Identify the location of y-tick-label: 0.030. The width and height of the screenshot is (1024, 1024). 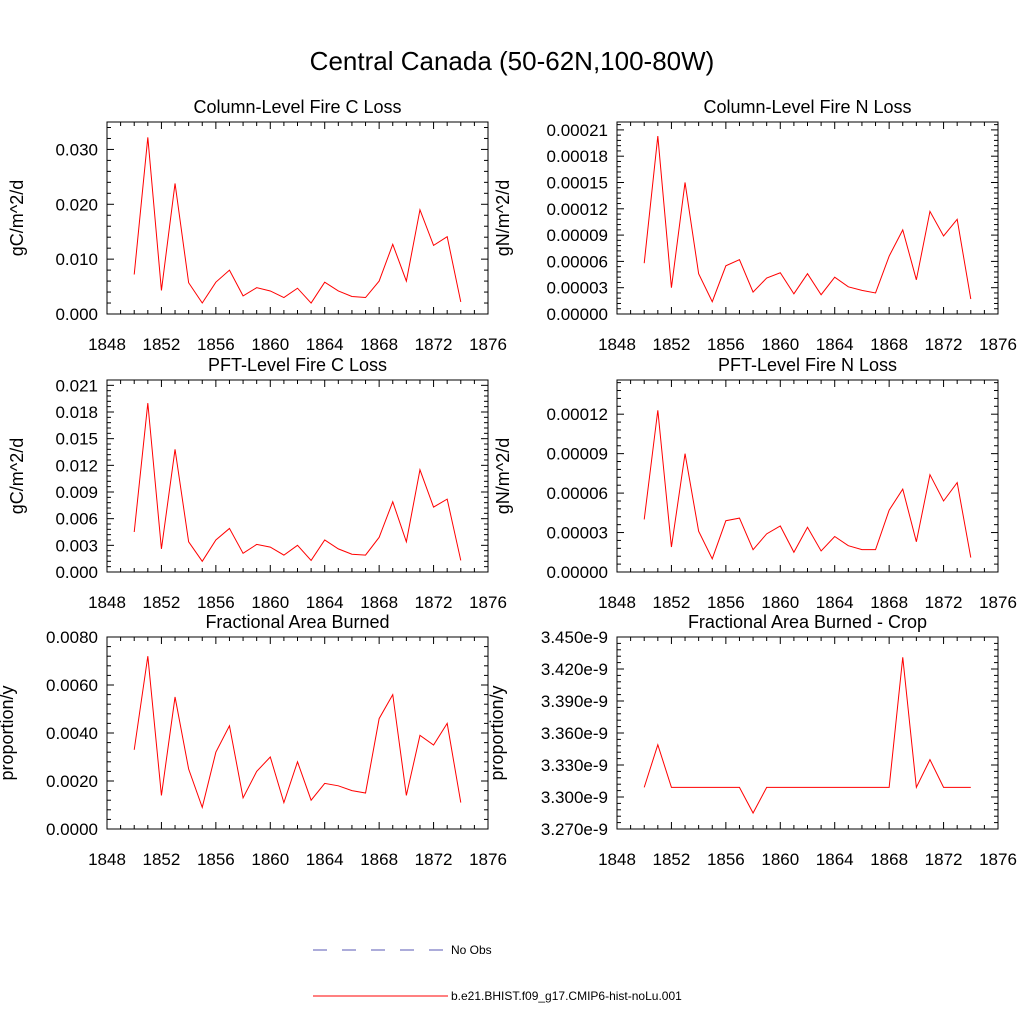
(76, 149).